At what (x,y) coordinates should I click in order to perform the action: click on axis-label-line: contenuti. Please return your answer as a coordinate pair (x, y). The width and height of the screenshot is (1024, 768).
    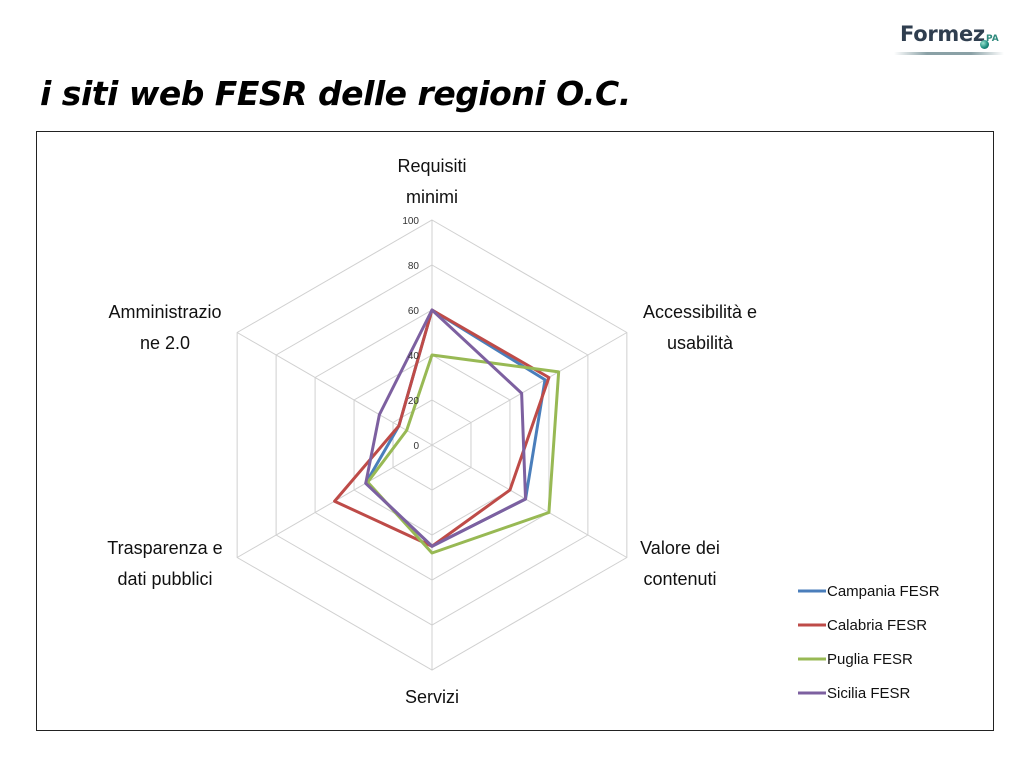
    Looking at the image, I should click on (679, 579).